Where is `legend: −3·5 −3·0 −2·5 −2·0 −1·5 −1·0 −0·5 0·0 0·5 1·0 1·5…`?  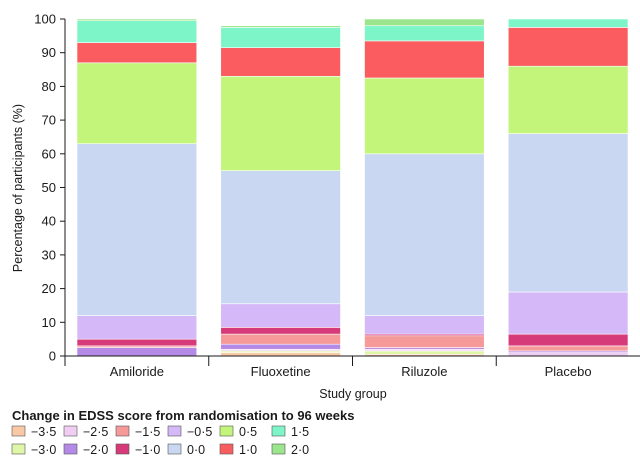
legend: −3·5 −3·0 −2·5 −2·0 −1·5 −1·0 −0·5 0·0 0·5 1·0 1·5… is located at coordinates (160, 441).